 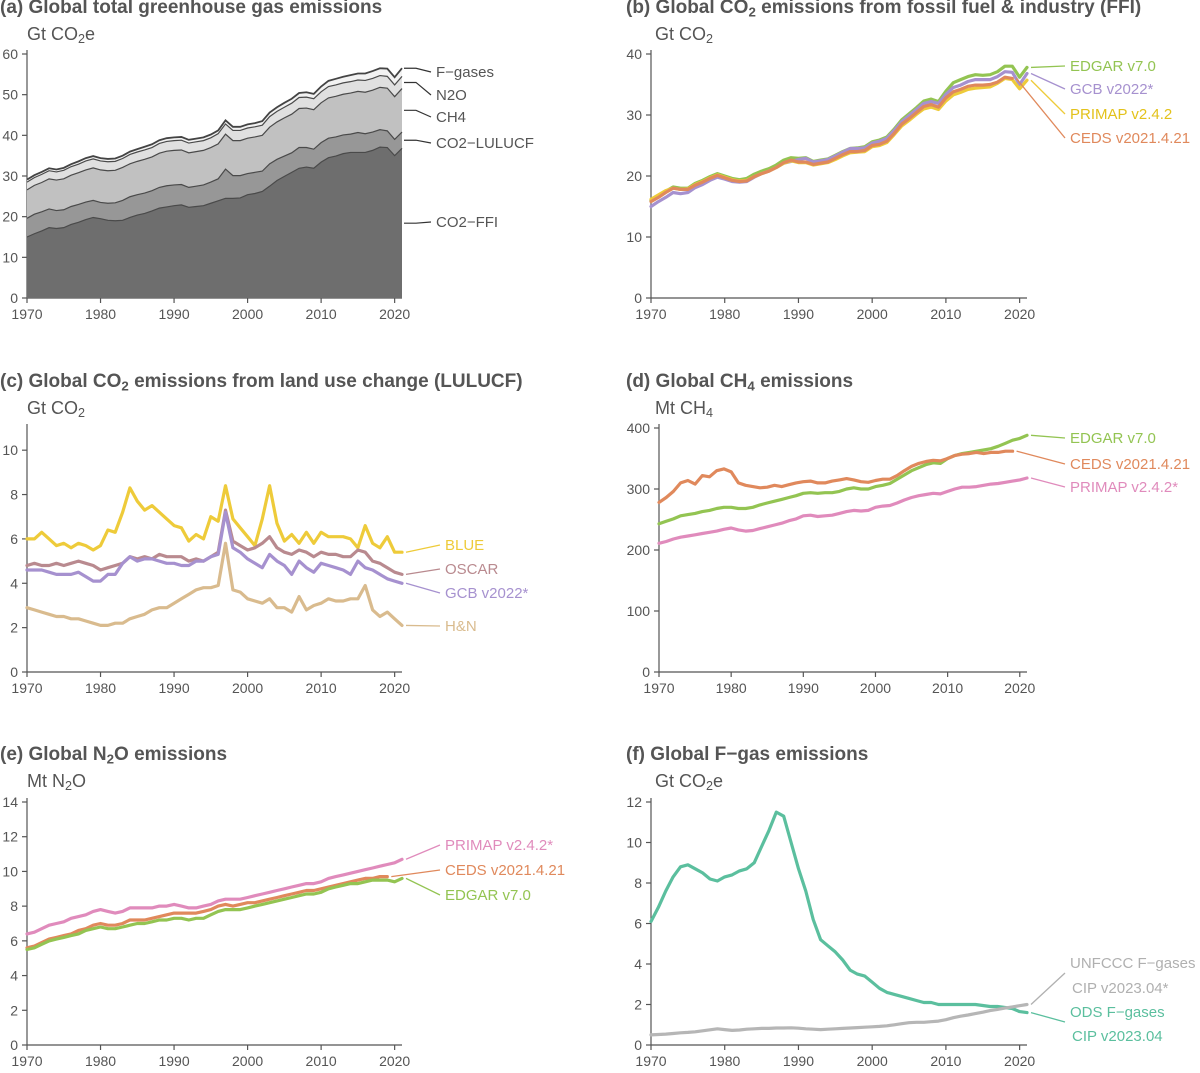 I want to click on y-tick-label: 30, so click(x=634, y=115).